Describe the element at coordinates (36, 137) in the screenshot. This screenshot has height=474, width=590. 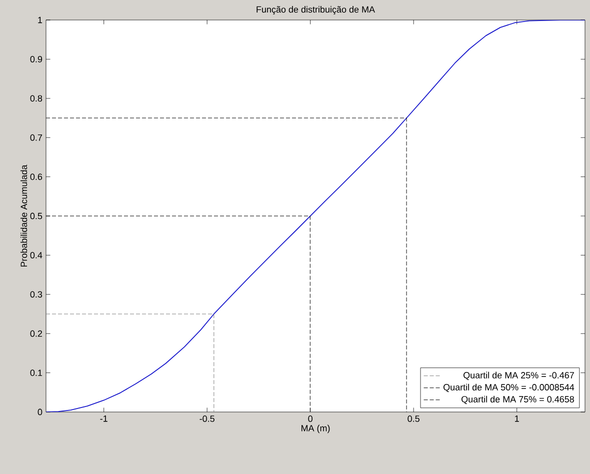
I see `y-tick-label: 0.7` at that location.